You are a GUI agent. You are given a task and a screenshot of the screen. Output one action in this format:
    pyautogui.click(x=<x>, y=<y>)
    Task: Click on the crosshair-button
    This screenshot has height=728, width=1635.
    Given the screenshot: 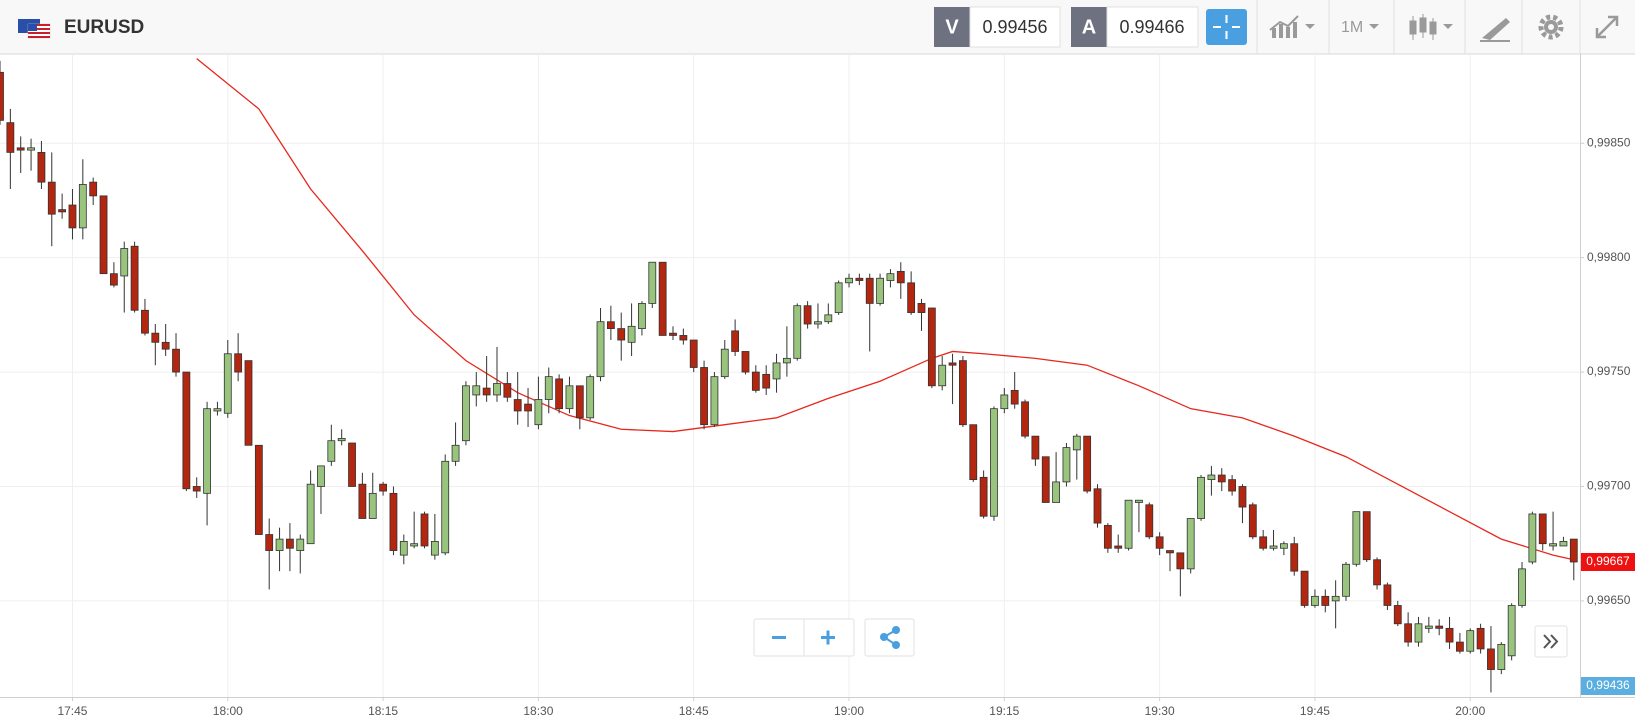 What is the action you would take?
    pyautogui.click(x=1226, y=27)
    